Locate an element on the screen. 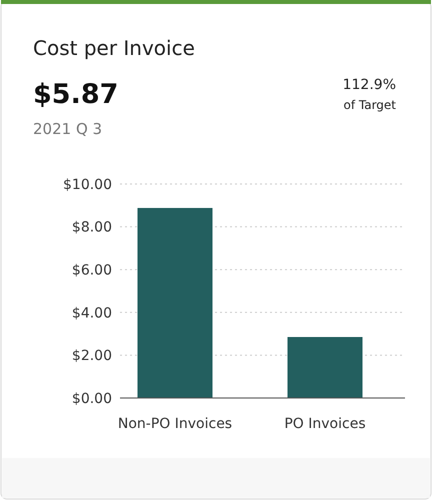 This screenshot has height=500, width=432. text: of Target is located at coordinates (369, 105).